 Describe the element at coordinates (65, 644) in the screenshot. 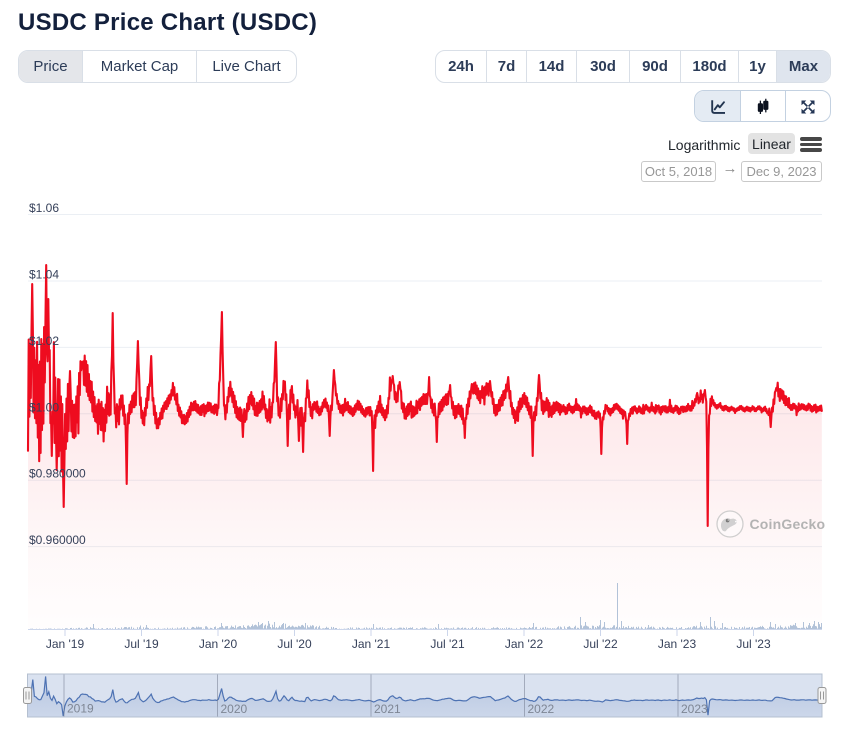

I see `svg-text: Jan '19` at that location.